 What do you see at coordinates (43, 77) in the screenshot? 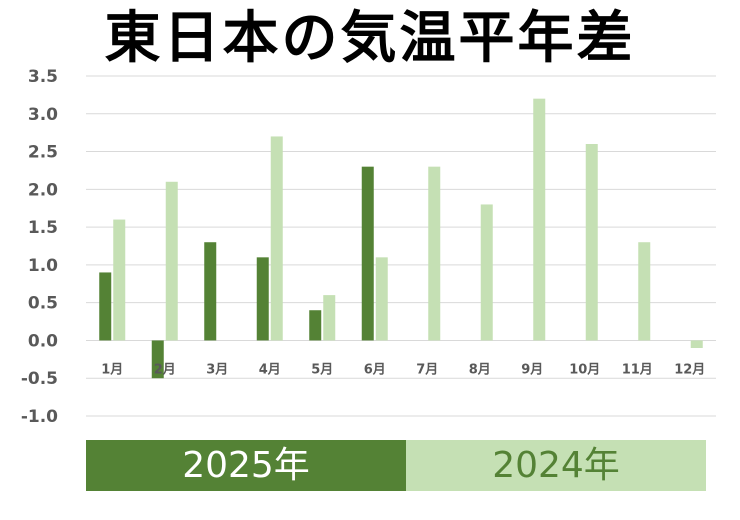
I see `y-tick-label: 3.5` at bounding box center [43, 77].